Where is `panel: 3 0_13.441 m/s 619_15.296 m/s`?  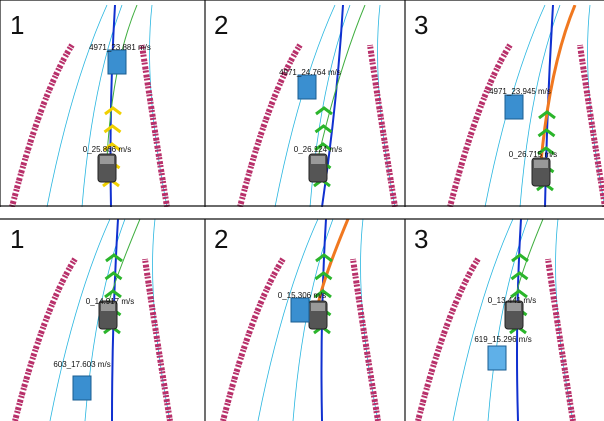
panel: 3 0_13.441 m/s 619_15.296 m/s is located at coordinates (495, 320).